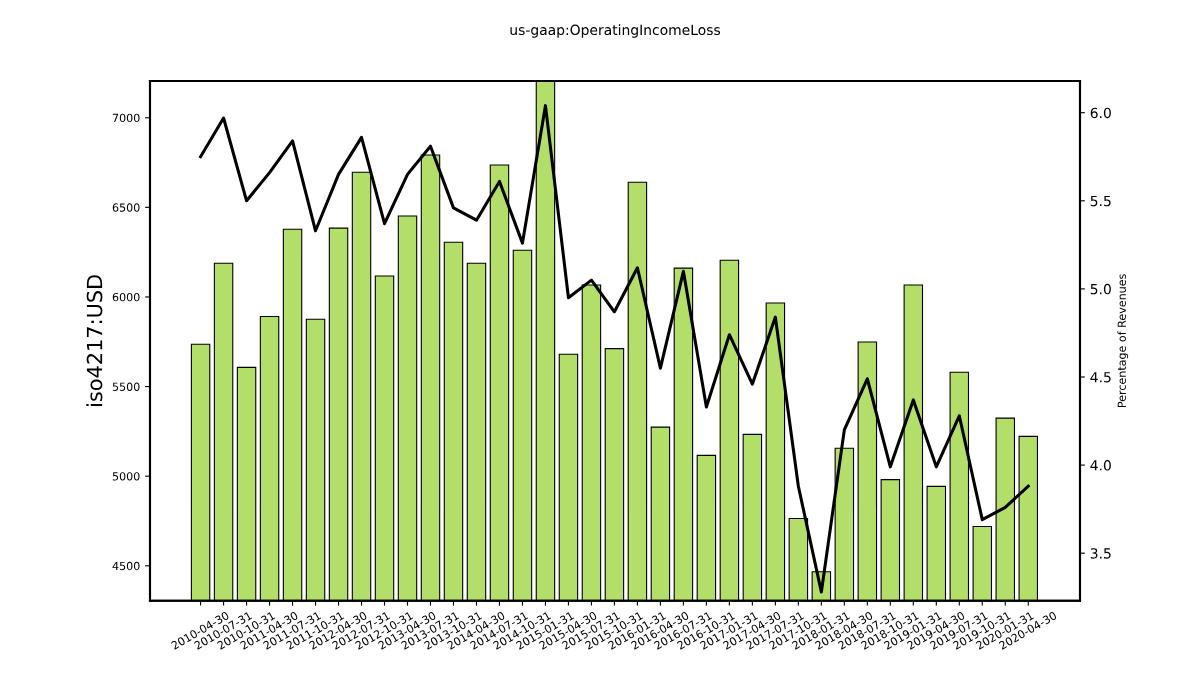  Describe the element at coordinates (126, 118) in the screenshot. I see `y-tick-label: 7000` at that location.